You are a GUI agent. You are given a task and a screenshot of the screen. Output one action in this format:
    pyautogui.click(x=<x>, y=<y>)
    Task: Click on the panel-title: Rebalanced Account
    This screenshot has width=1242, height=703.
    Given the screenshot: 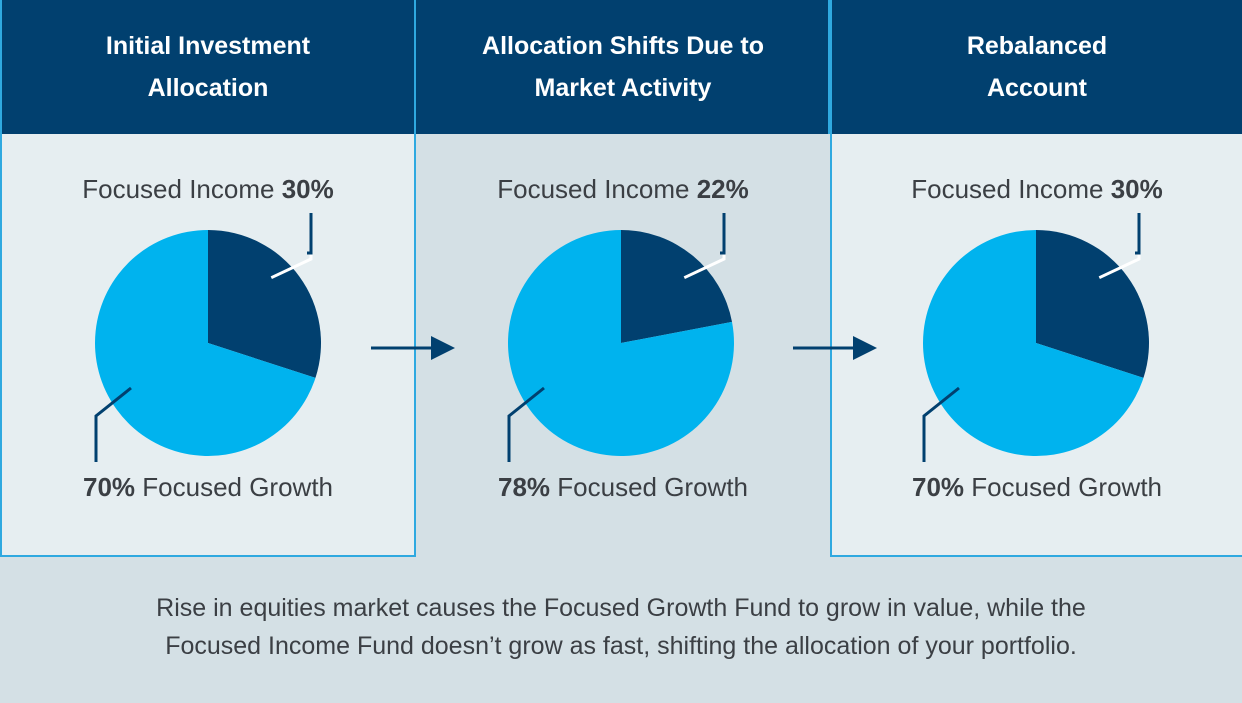 What is the action you would take?
    pyautogui.click(x=1037, y=67)
    